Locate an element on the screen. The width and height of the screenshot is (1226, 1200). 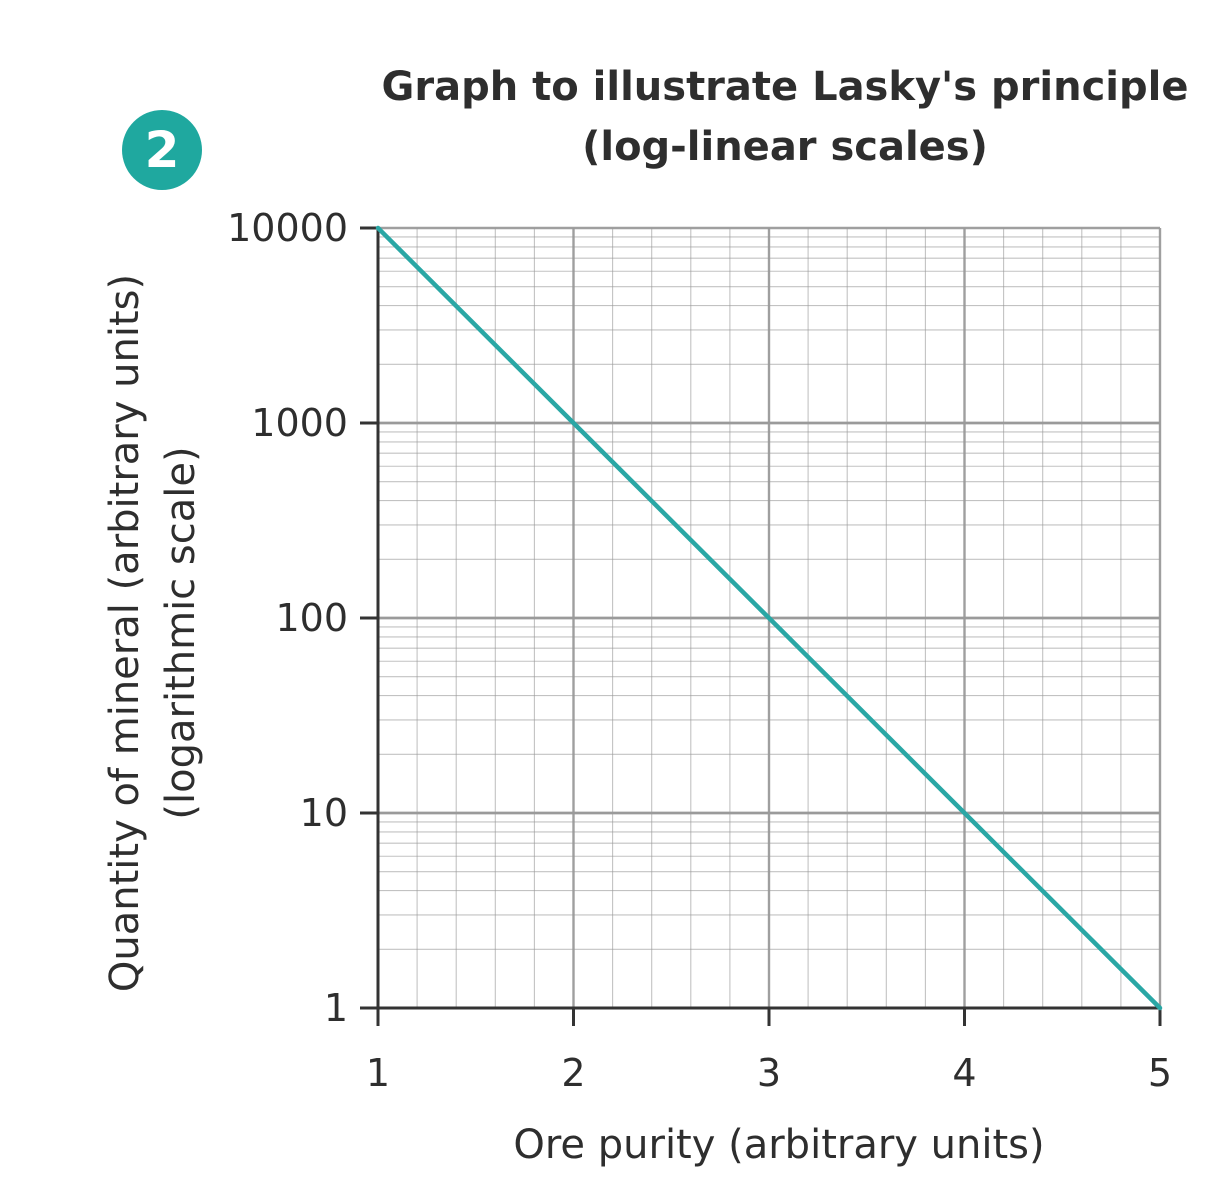
y-tick-label: 10000 is located at coordinates (287, 228).